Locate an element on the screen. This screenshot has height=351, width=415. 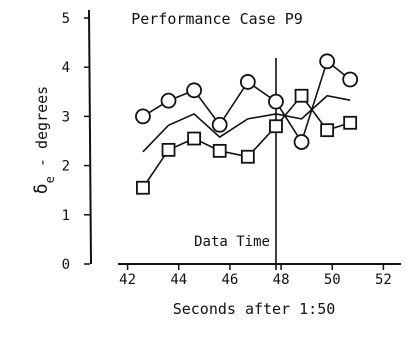
x-axis-label: Seconds after 1:50 is located at coordinates (254, 309).